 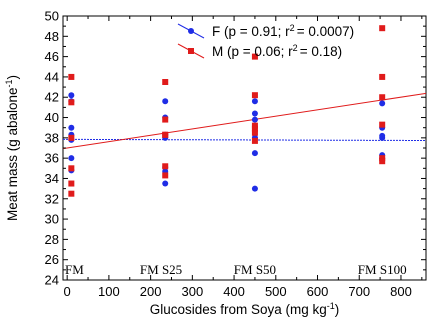 I want to click on x-tick-label: 300, so click(x=192, y=291).